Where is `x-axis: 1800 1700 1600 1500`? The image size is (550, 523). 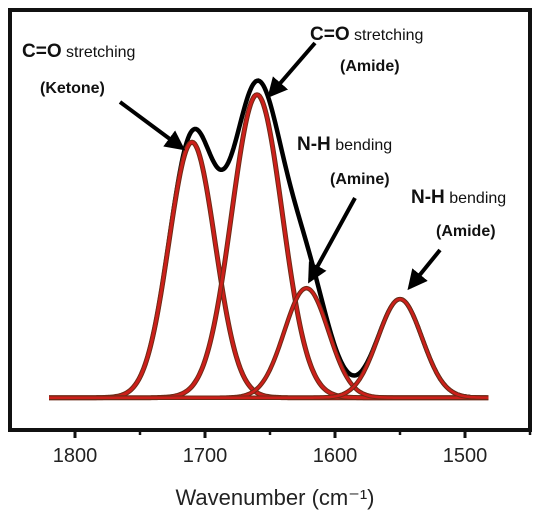
x-axis: 1800 1700 1600 1500 is located at coordinates (292, 448).